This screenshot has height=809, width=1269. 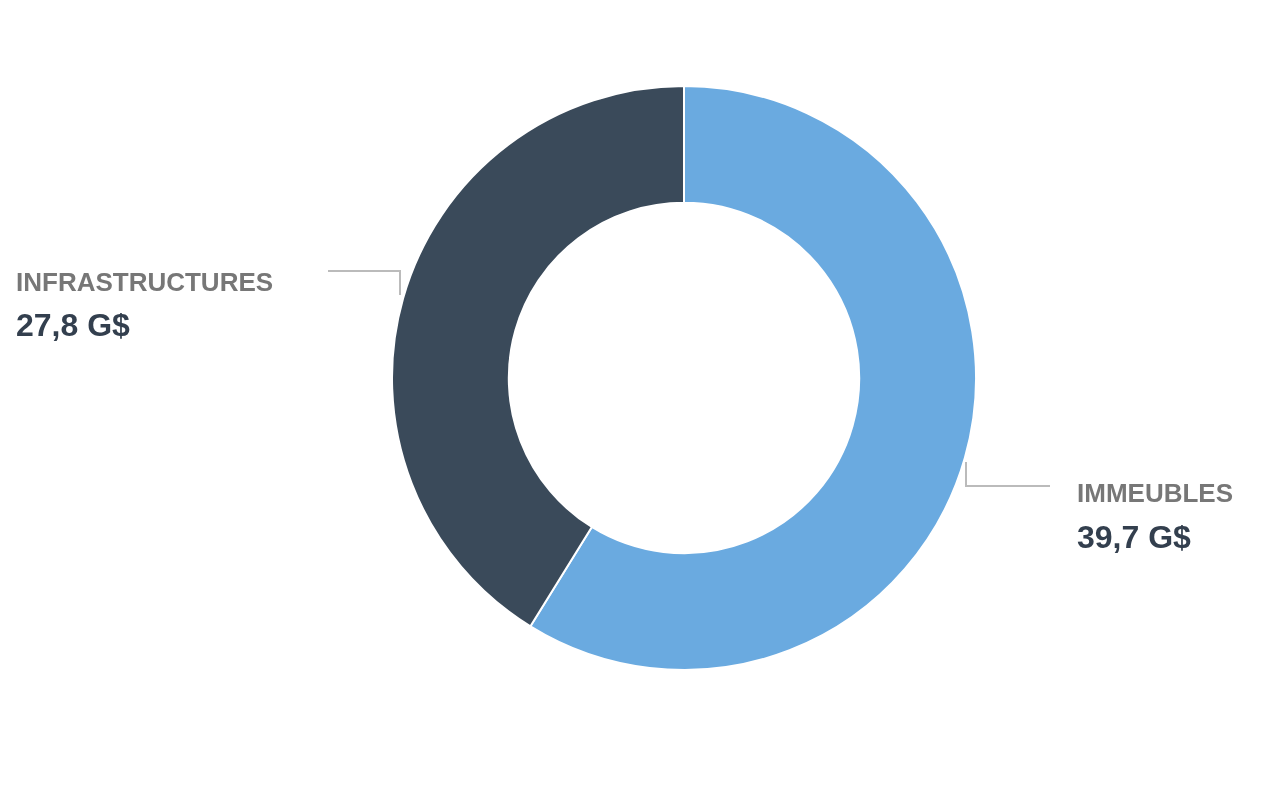 I want to click on data-label: 39,7 G$, so click(x=1134, y=537).